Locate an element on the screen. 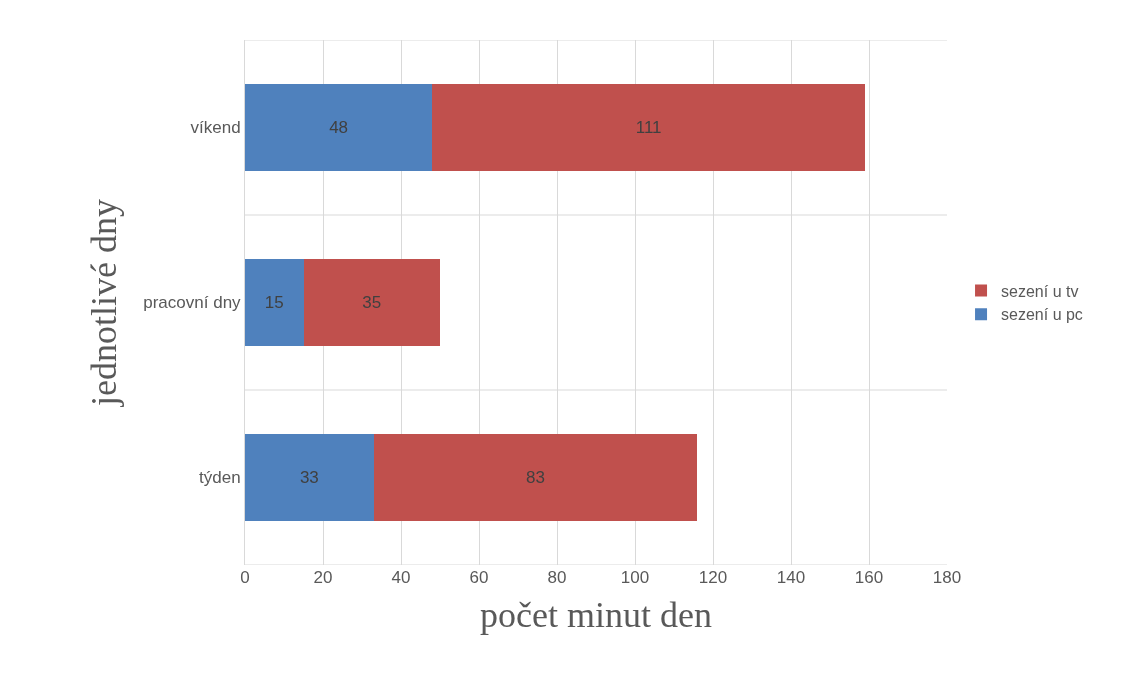 The height and width of the screenshot is (675, 1147). data-label: 15 is located at coordinates (274, 302).